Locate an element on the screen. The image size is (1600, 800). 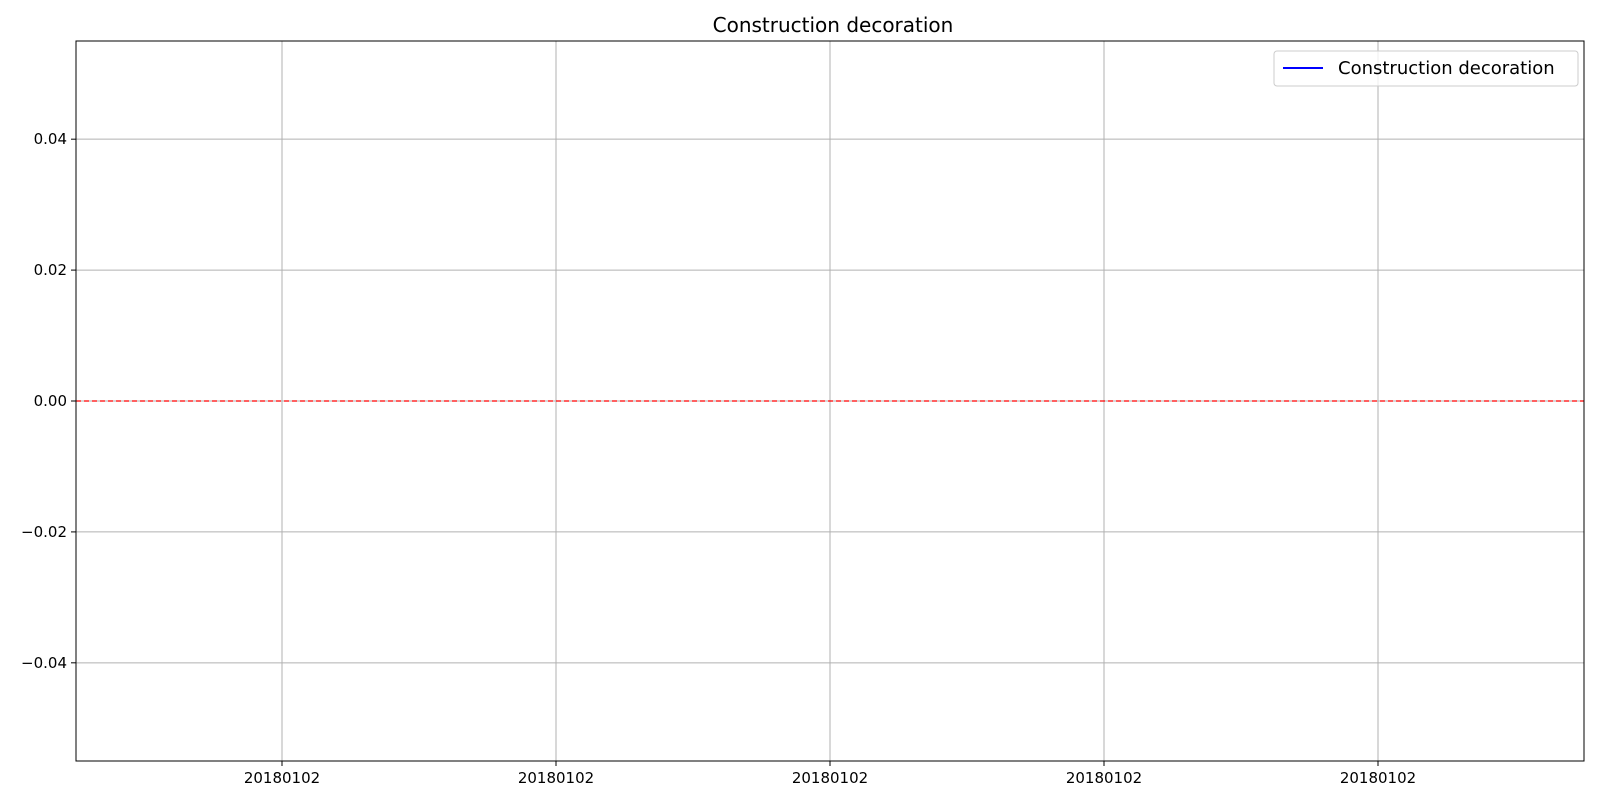
x-axis-ticks: 20180102 20180102 20180102 20180102 20180102 is located at coordinates (830, 774).